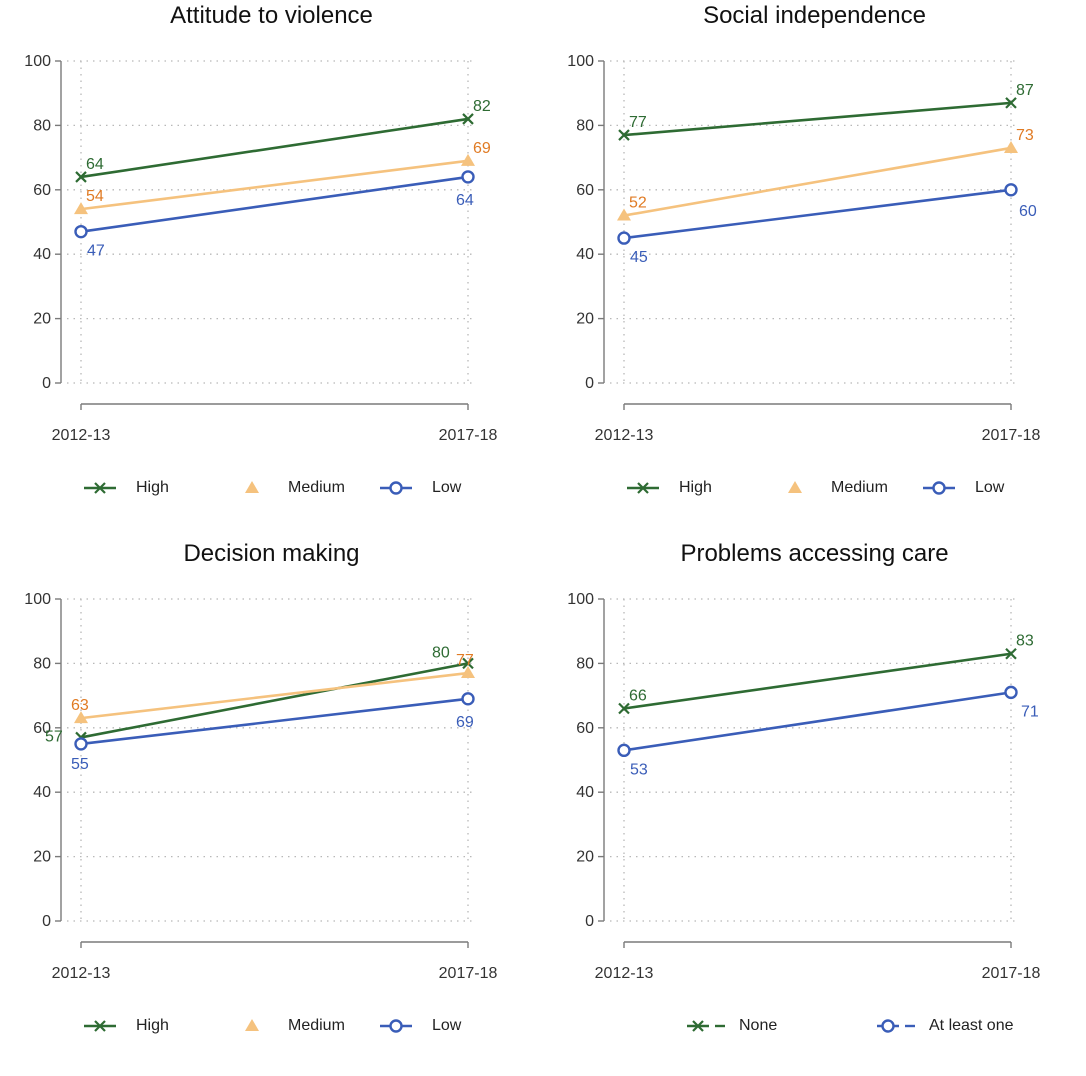 This screenshot has width=1086, height=1076. Describe the element at coordinates (971, 1025) in the screenshot. I see `legend-label: At least one` at that location.